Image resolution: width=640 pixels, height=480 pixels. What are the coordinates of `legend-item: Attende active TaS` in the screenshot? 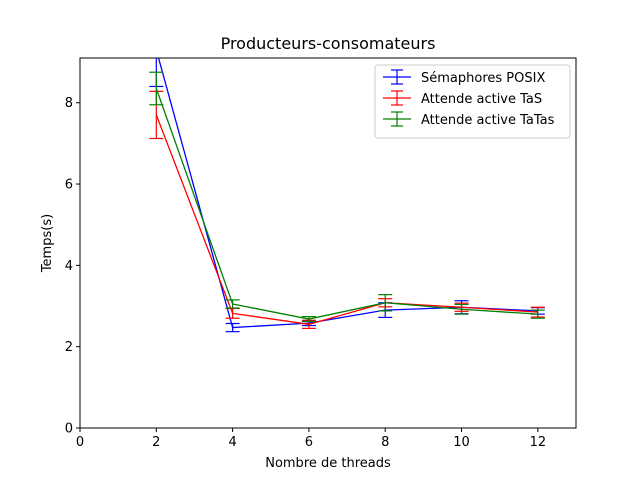 It's located at (462, 98).